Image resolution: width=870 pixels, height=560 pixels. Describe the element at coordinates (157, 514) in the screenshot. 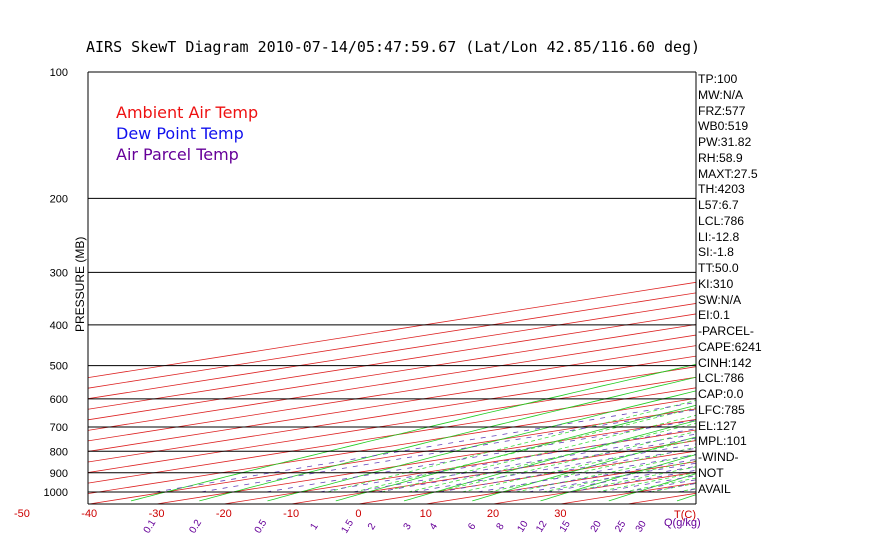

I see `bottom-temp-label: -30` at that location.